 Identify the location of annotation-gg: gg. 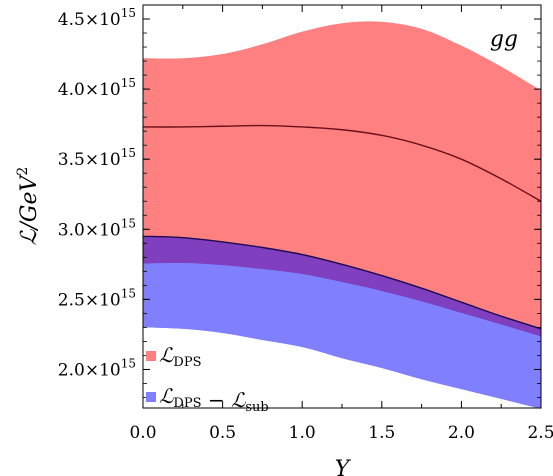
(504, 39).